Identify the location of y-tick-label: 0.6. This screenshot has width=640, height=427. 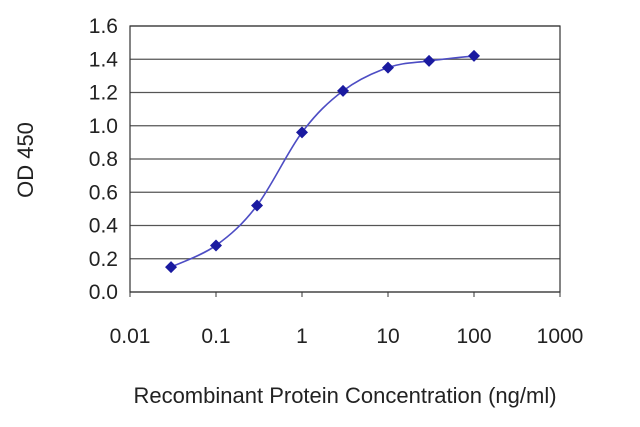
(103, 192).